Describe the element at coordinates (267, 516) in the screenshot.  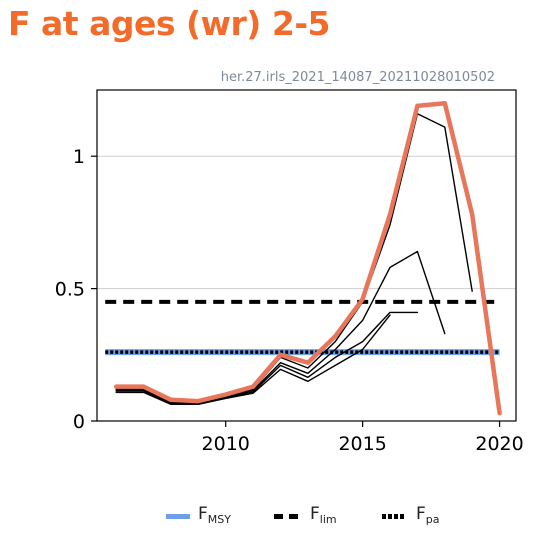
I see `legend: FMSY Flim Fpa` at that location.